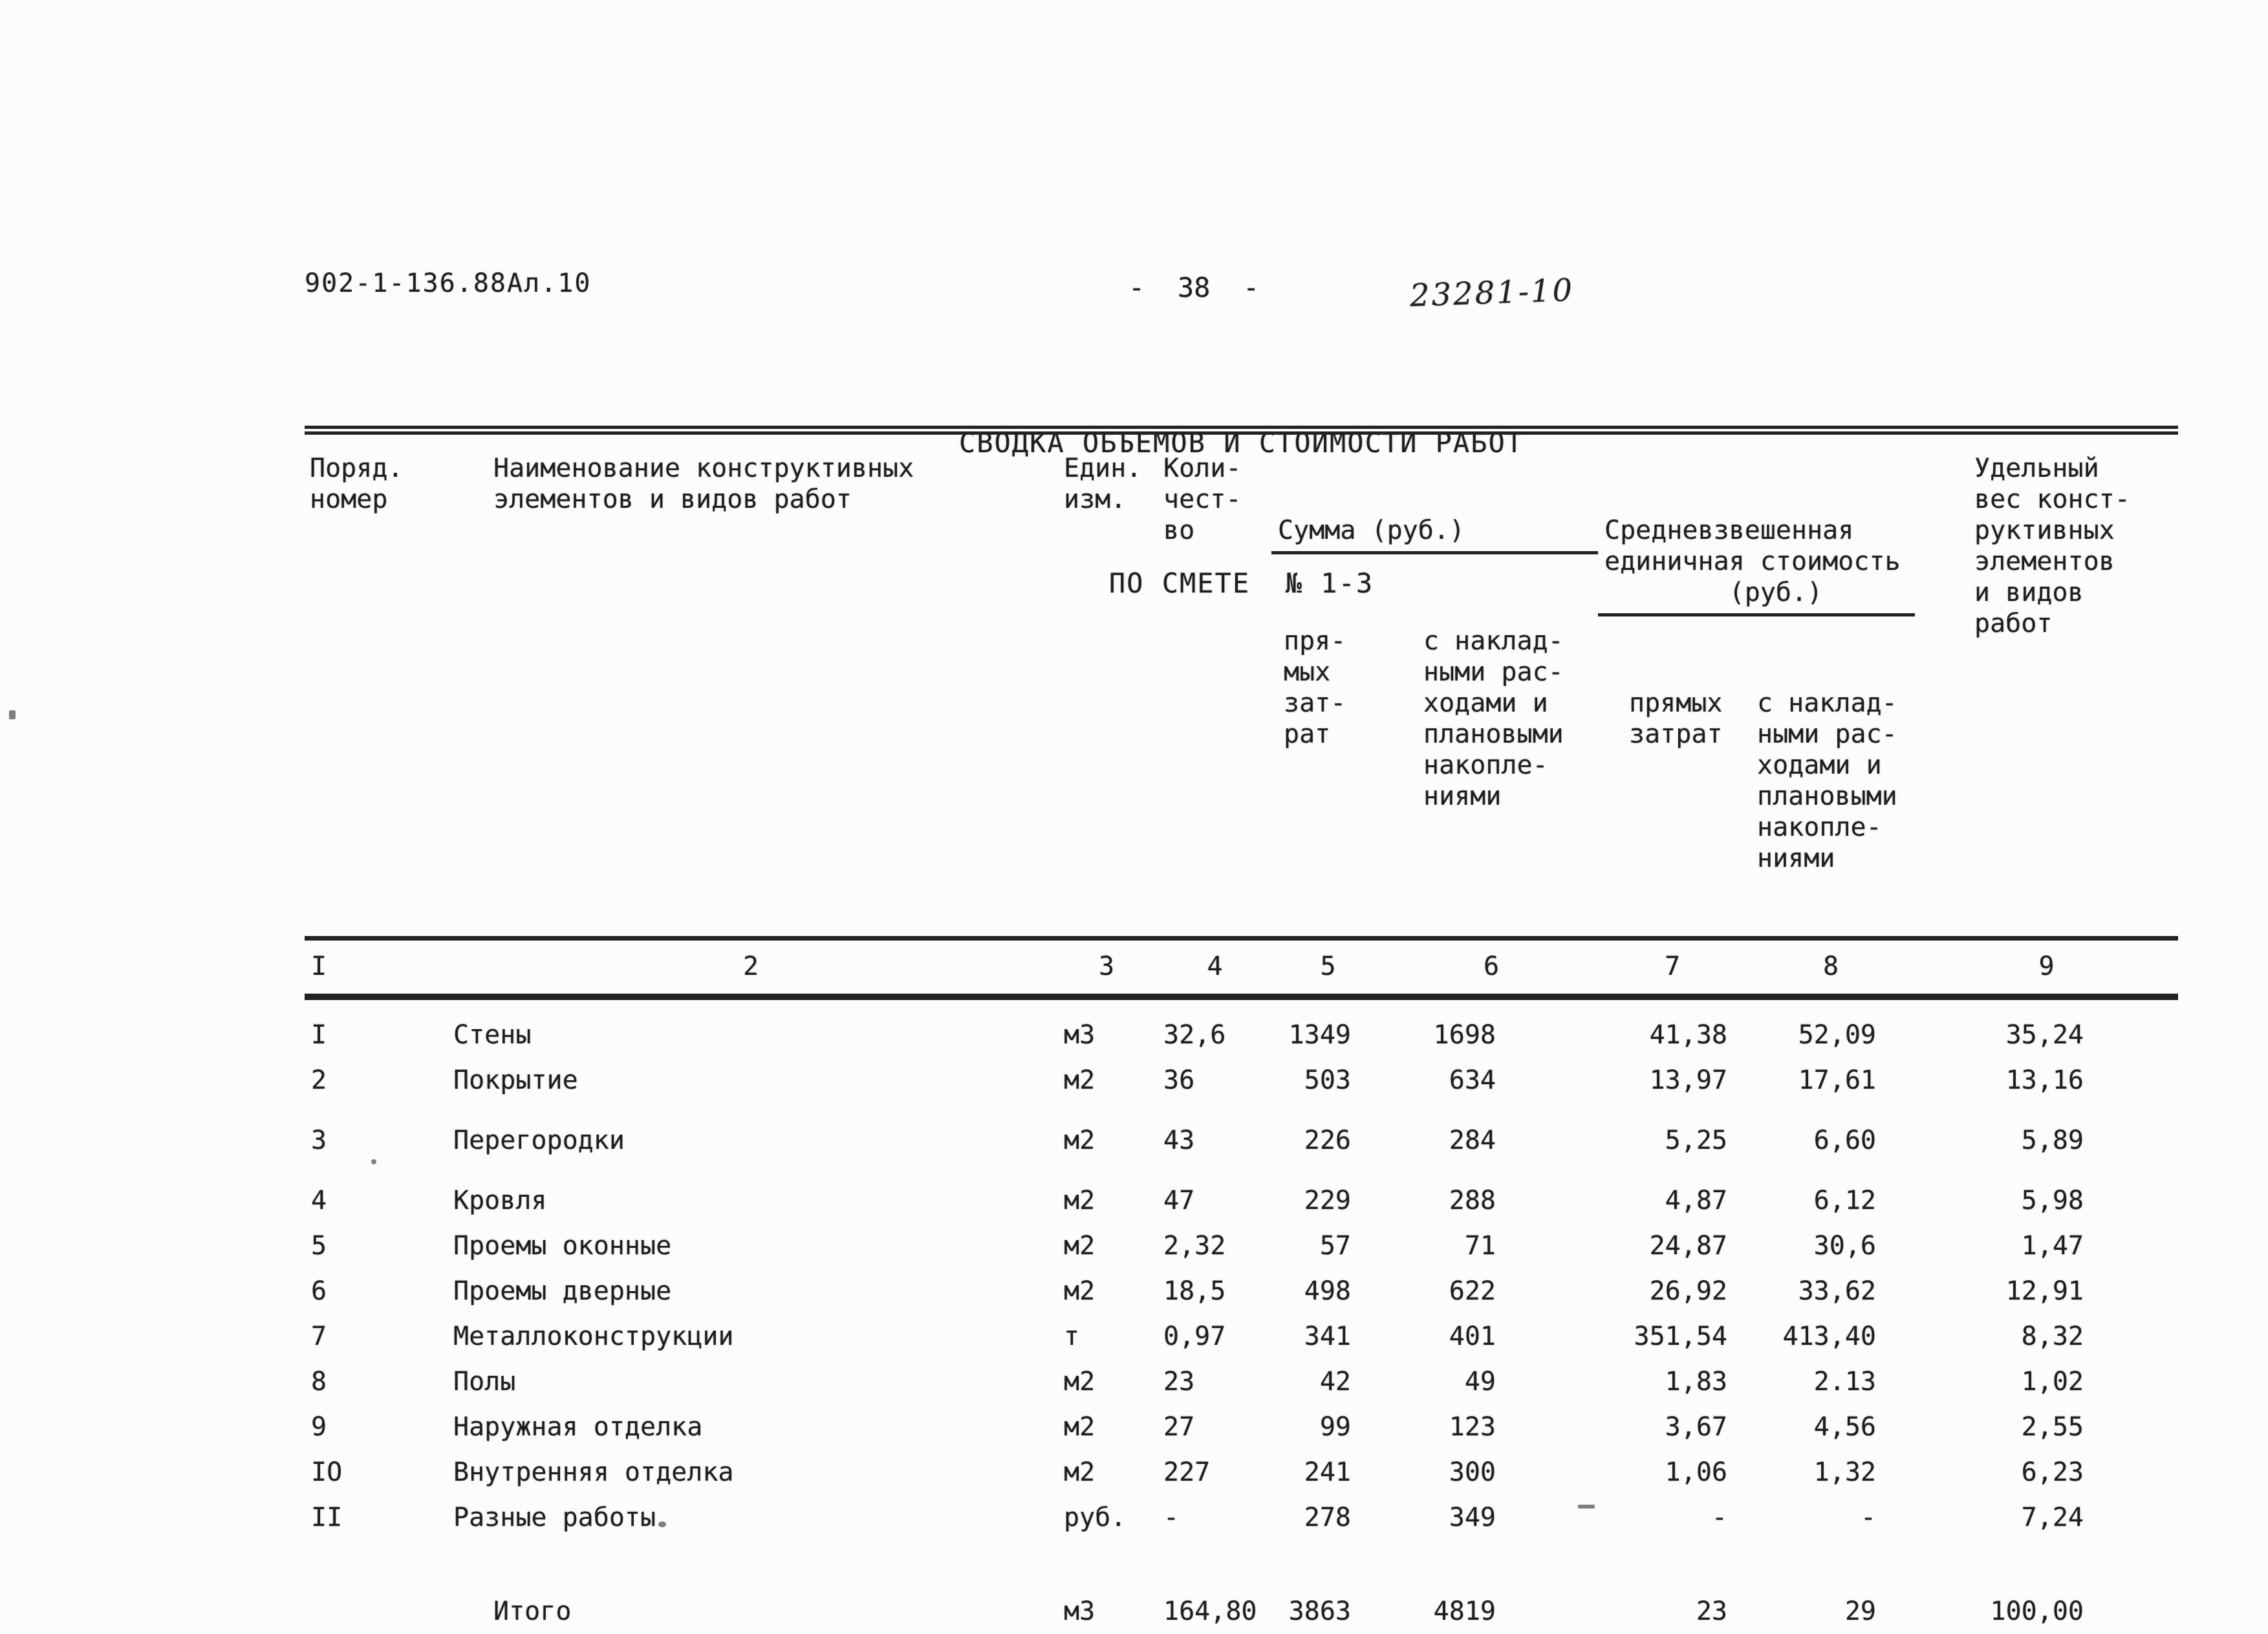  What do you see at coordinates (448, 283) in the screenshot?
I see `document-number: 902-1-136.88Ал.10` at bounding box center [448, 283].